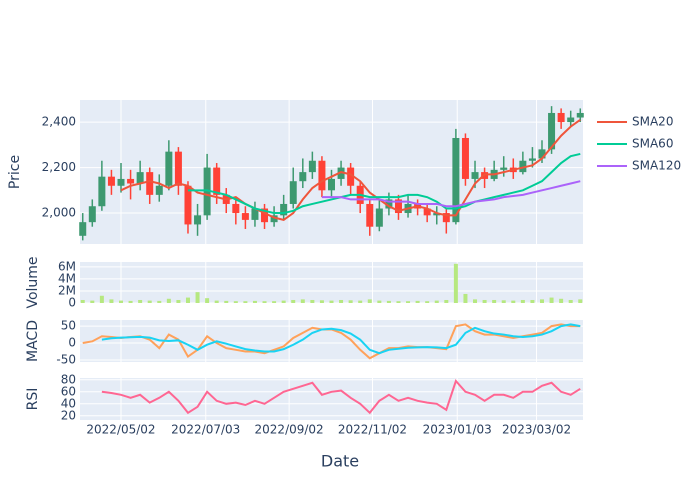  Describe the element at coordinates (68, 403) in the screenshot. I see `y-tick-label: 40` at that location.